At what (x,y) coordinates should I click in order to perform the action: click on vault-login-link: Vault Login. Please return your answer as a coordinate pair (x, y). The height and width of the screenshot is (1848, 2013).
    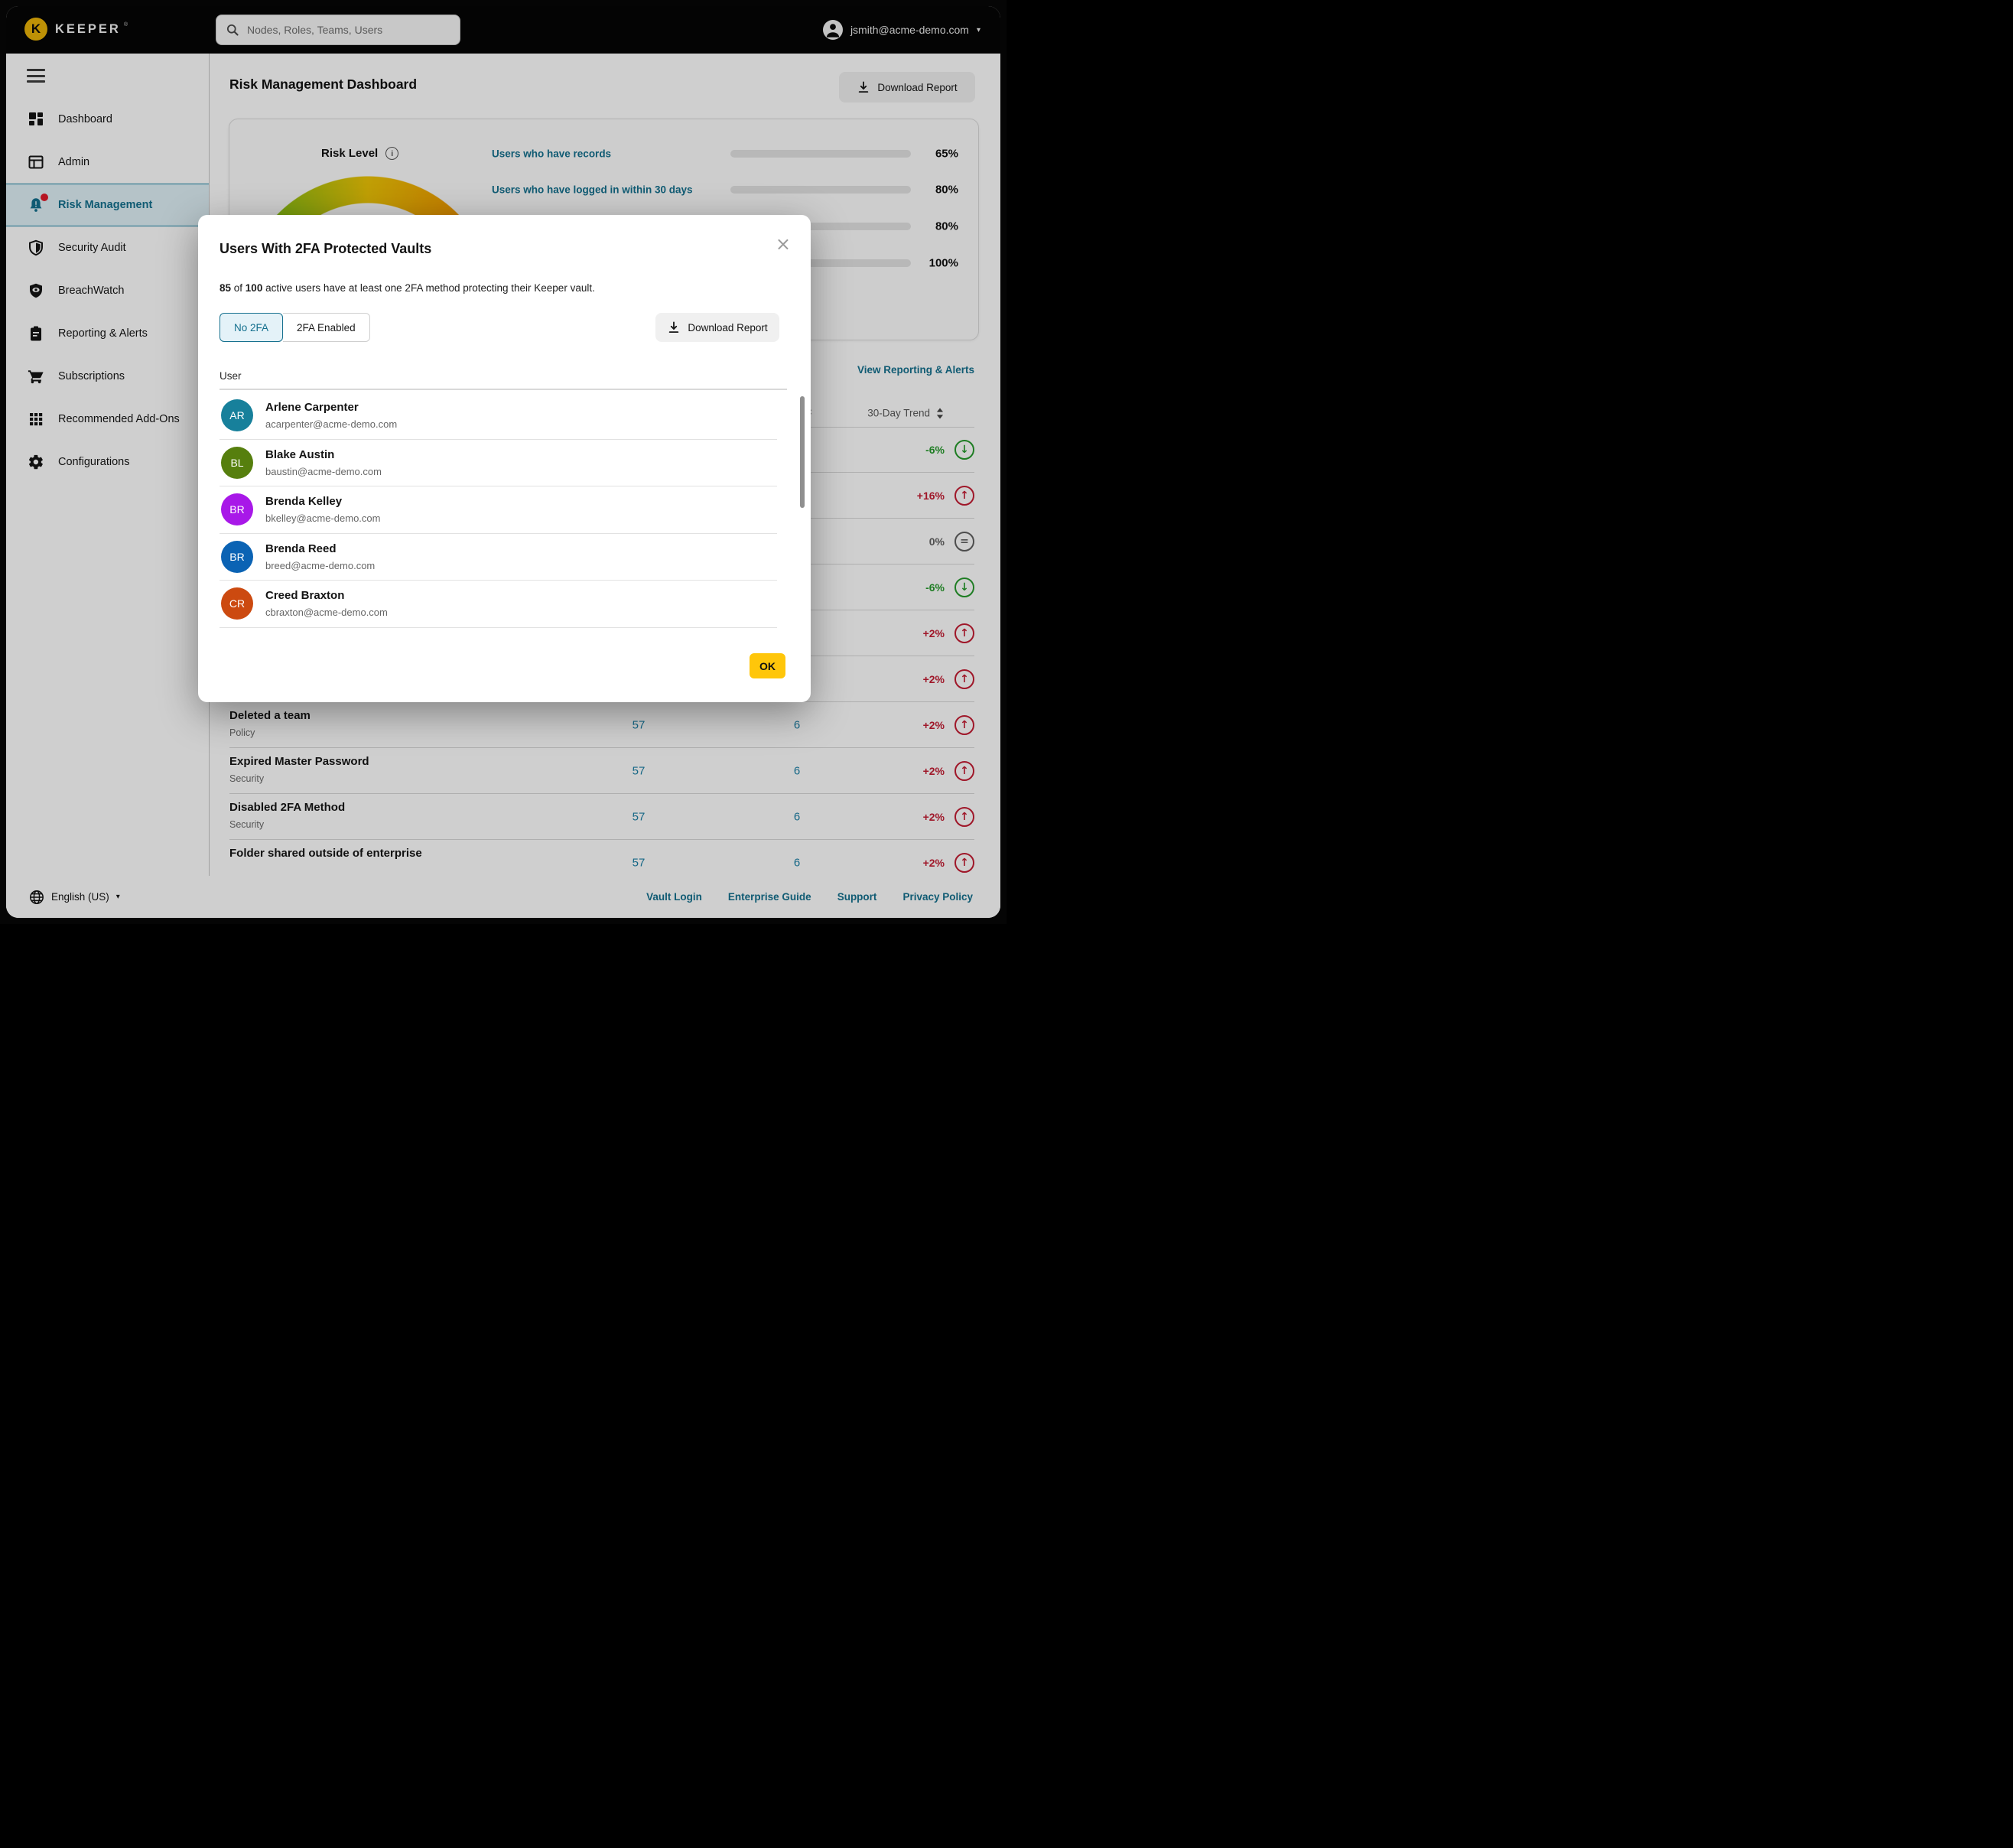
    Looking at the image, I should click on (674, 897).